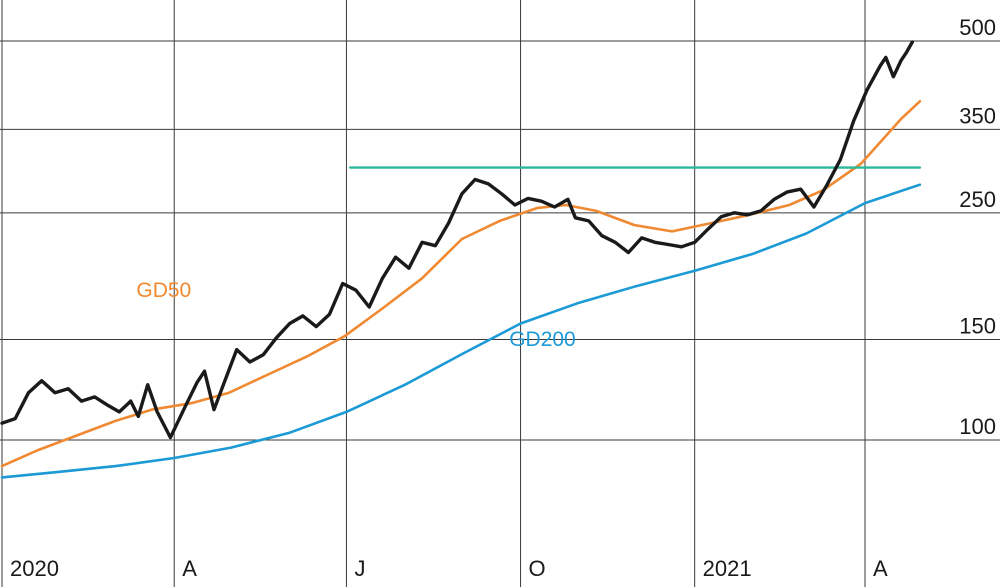 The height and width of the screenshot is (587, 1000). What do you see at coordinates (727, 568) in the screenshot?
I see `x-tick-label: 2021` at bounding box center [727, 568].